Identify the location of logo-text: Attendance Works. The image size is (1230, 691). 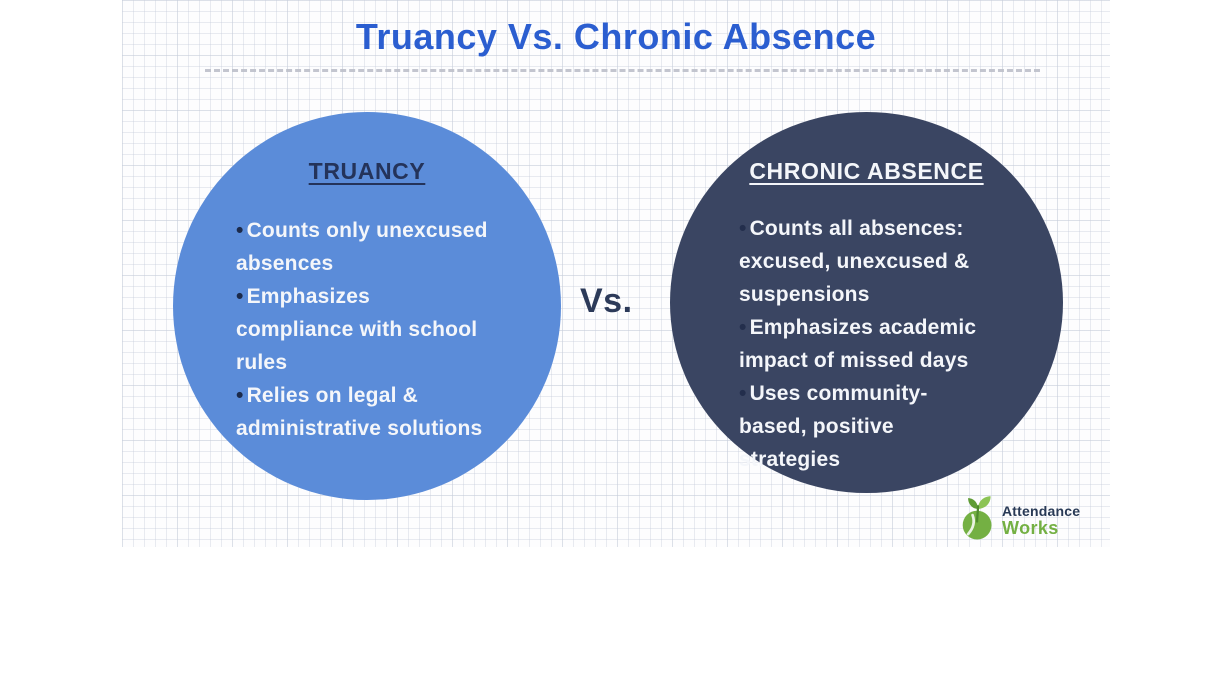
(1041, 520).